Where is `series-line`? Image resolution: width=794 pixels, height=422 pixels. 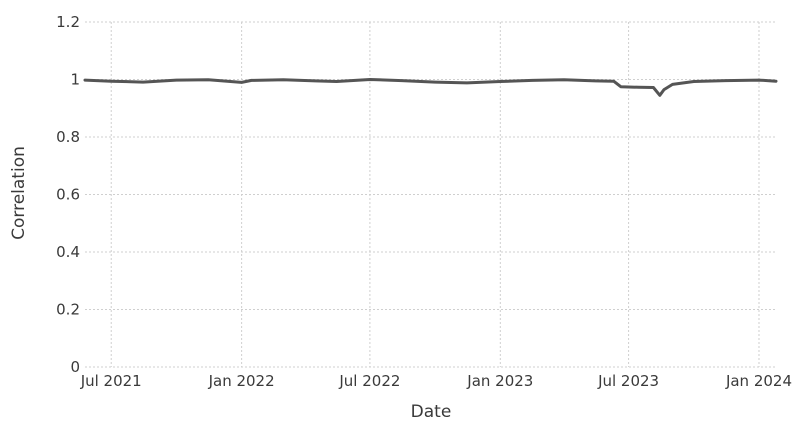
series-line is located at coordinates (430, 87).